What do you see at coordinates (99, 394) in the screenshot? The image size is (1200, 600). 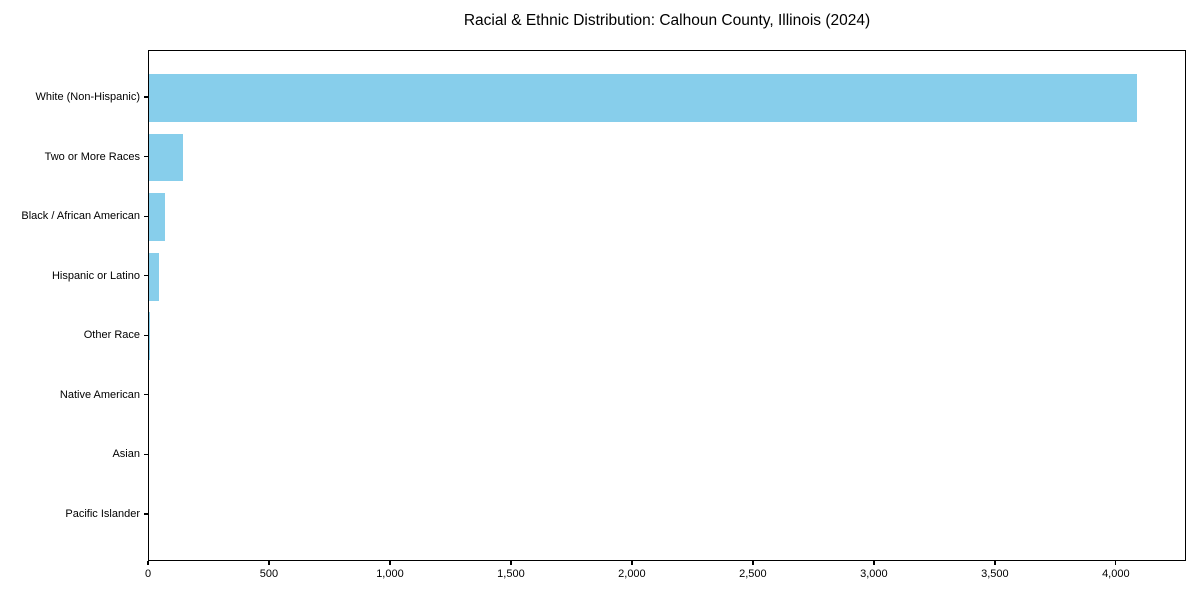 I see `y-tick-label: Native American` at bounding box center [99, 394].